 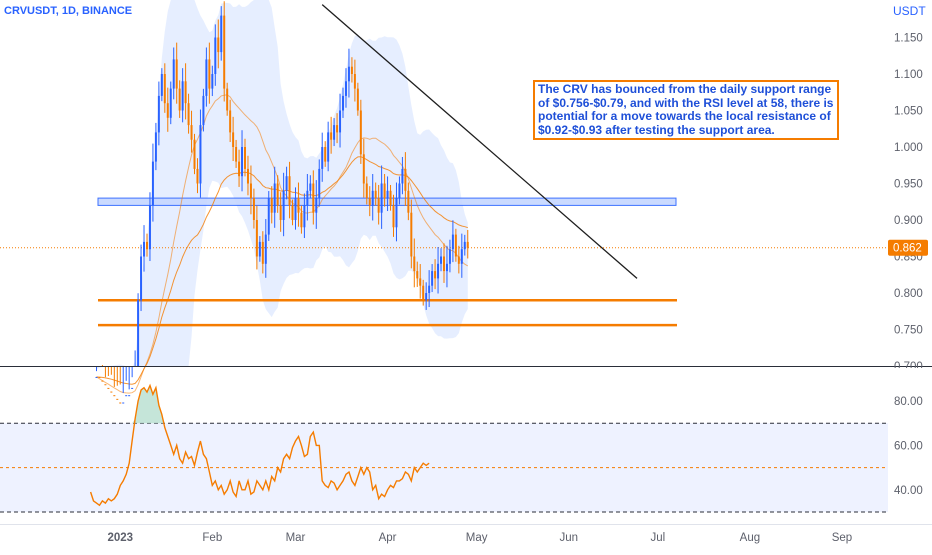 What do you see at coordinates (909, 11) in the screenshot?
I see `price-axis-unit: USDT` at bounding box center [909, 11].